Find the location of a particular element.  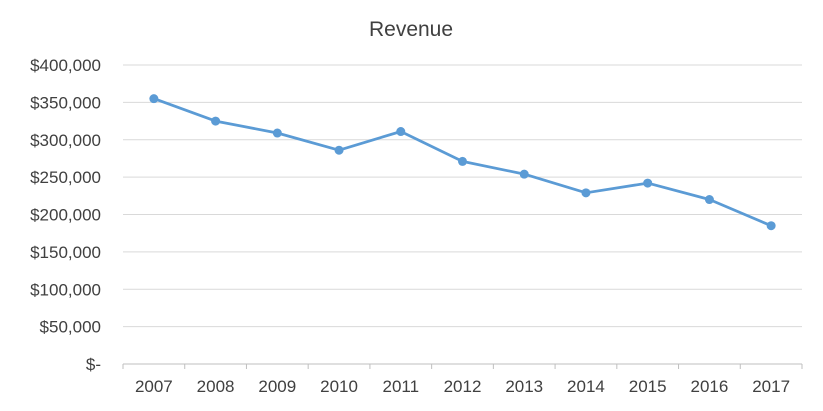

chart-title: Revenue is located at coordinates (411, 29).